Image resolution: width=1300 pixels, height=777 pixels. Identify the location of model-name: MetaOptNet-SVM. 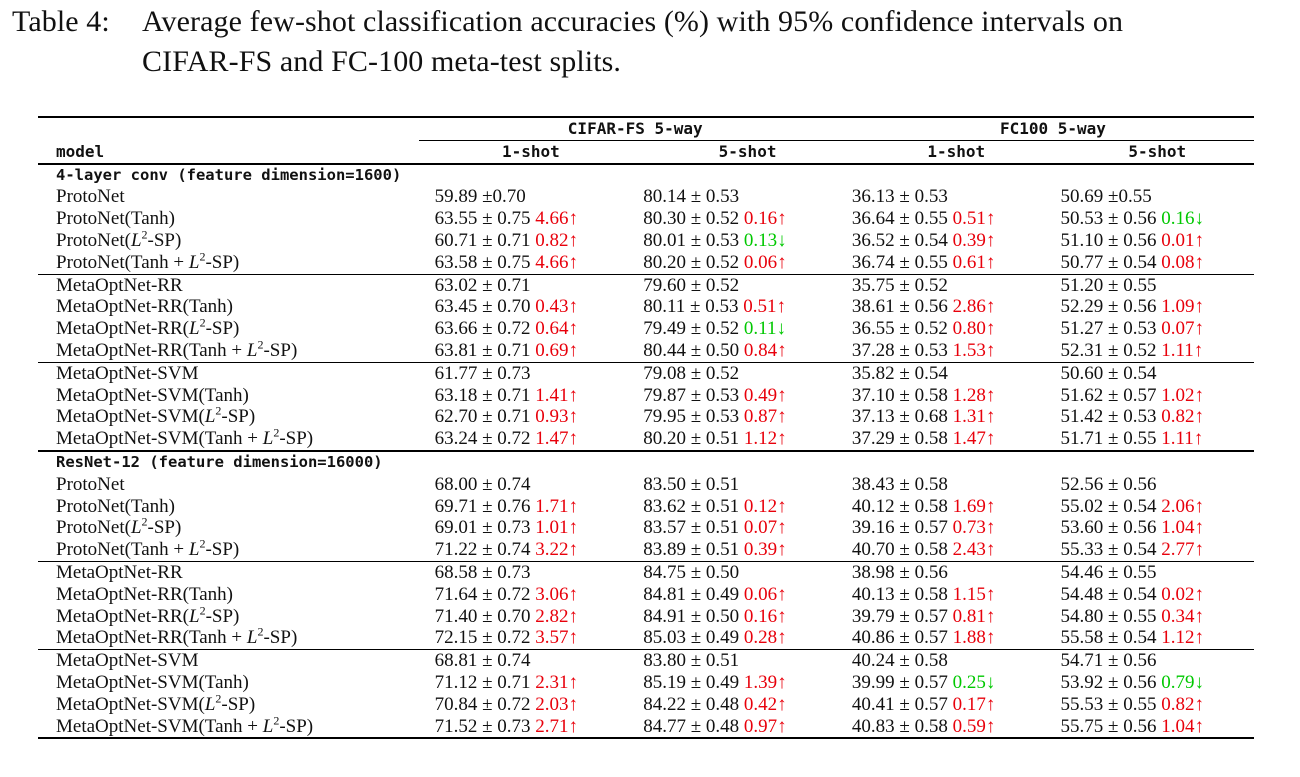
(228, 373).